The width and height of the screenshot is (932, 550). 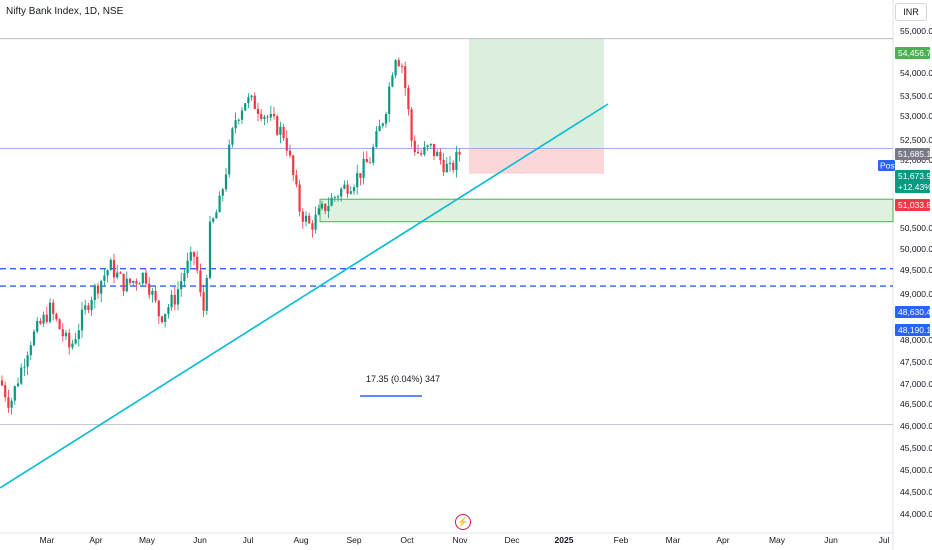 I want to click on currency-button: INR, so click(x=911, y=12).